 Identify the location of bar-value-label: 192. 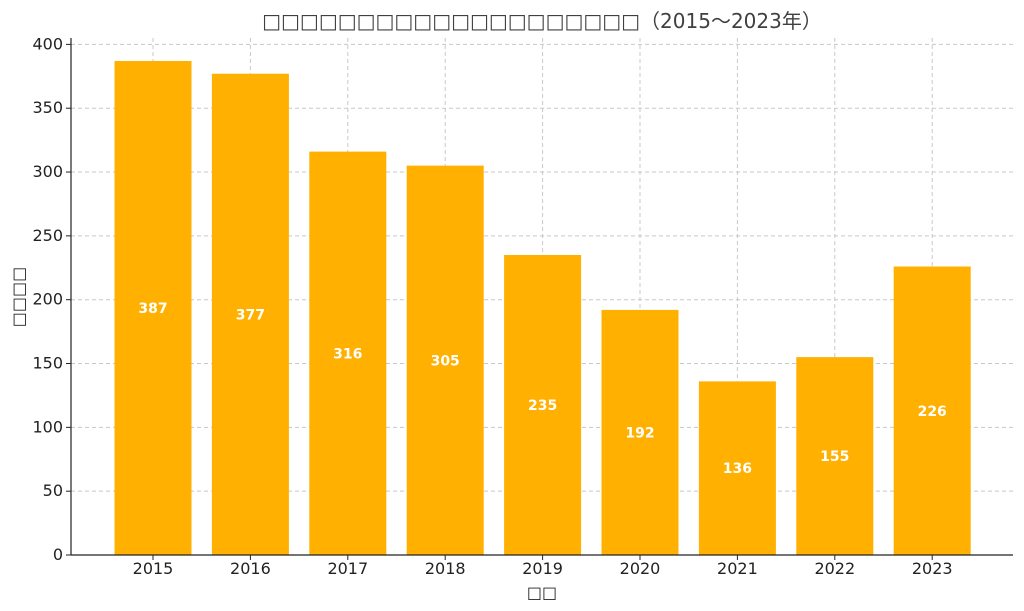
(639, 433).